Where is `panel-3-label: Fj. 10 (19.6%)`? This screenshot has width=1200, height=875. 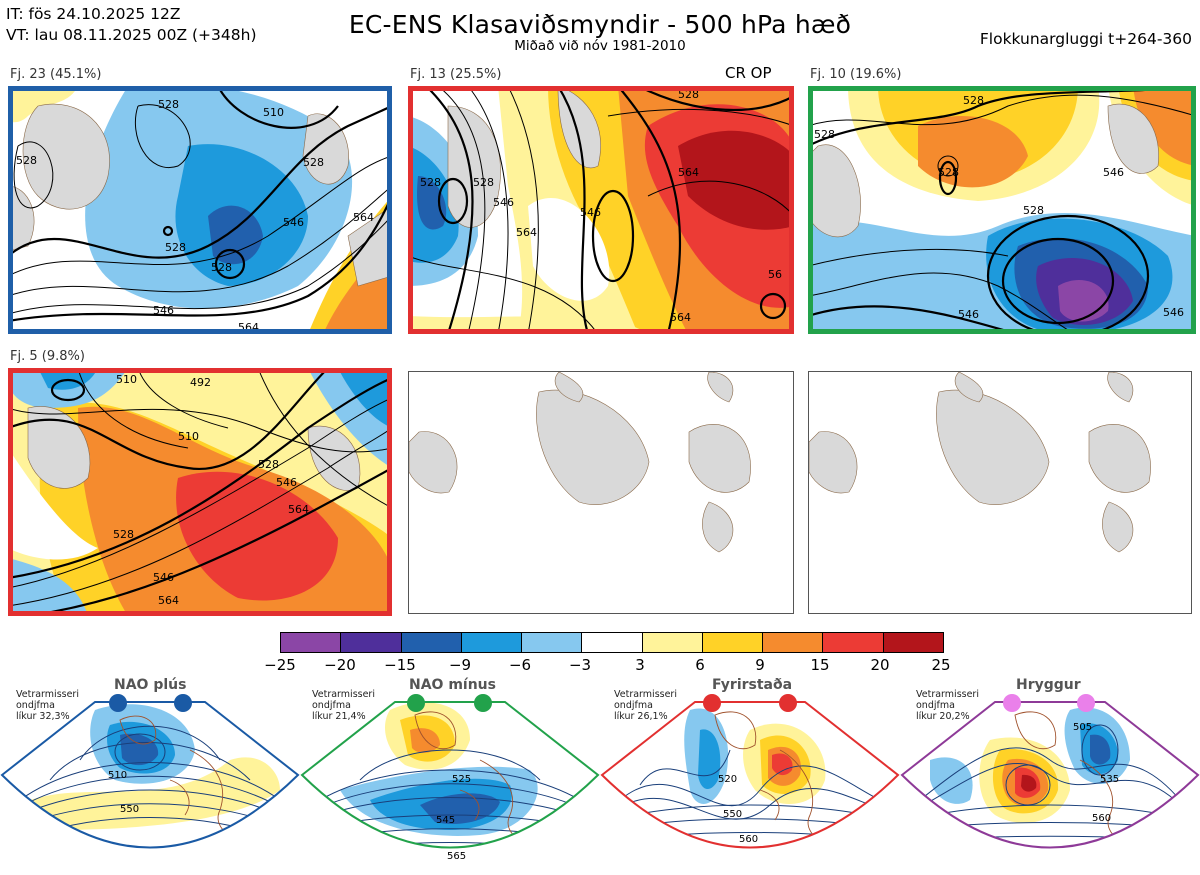
panel-3-label: Fj. 10 (19.6%) is located at coordinates (856, 74).